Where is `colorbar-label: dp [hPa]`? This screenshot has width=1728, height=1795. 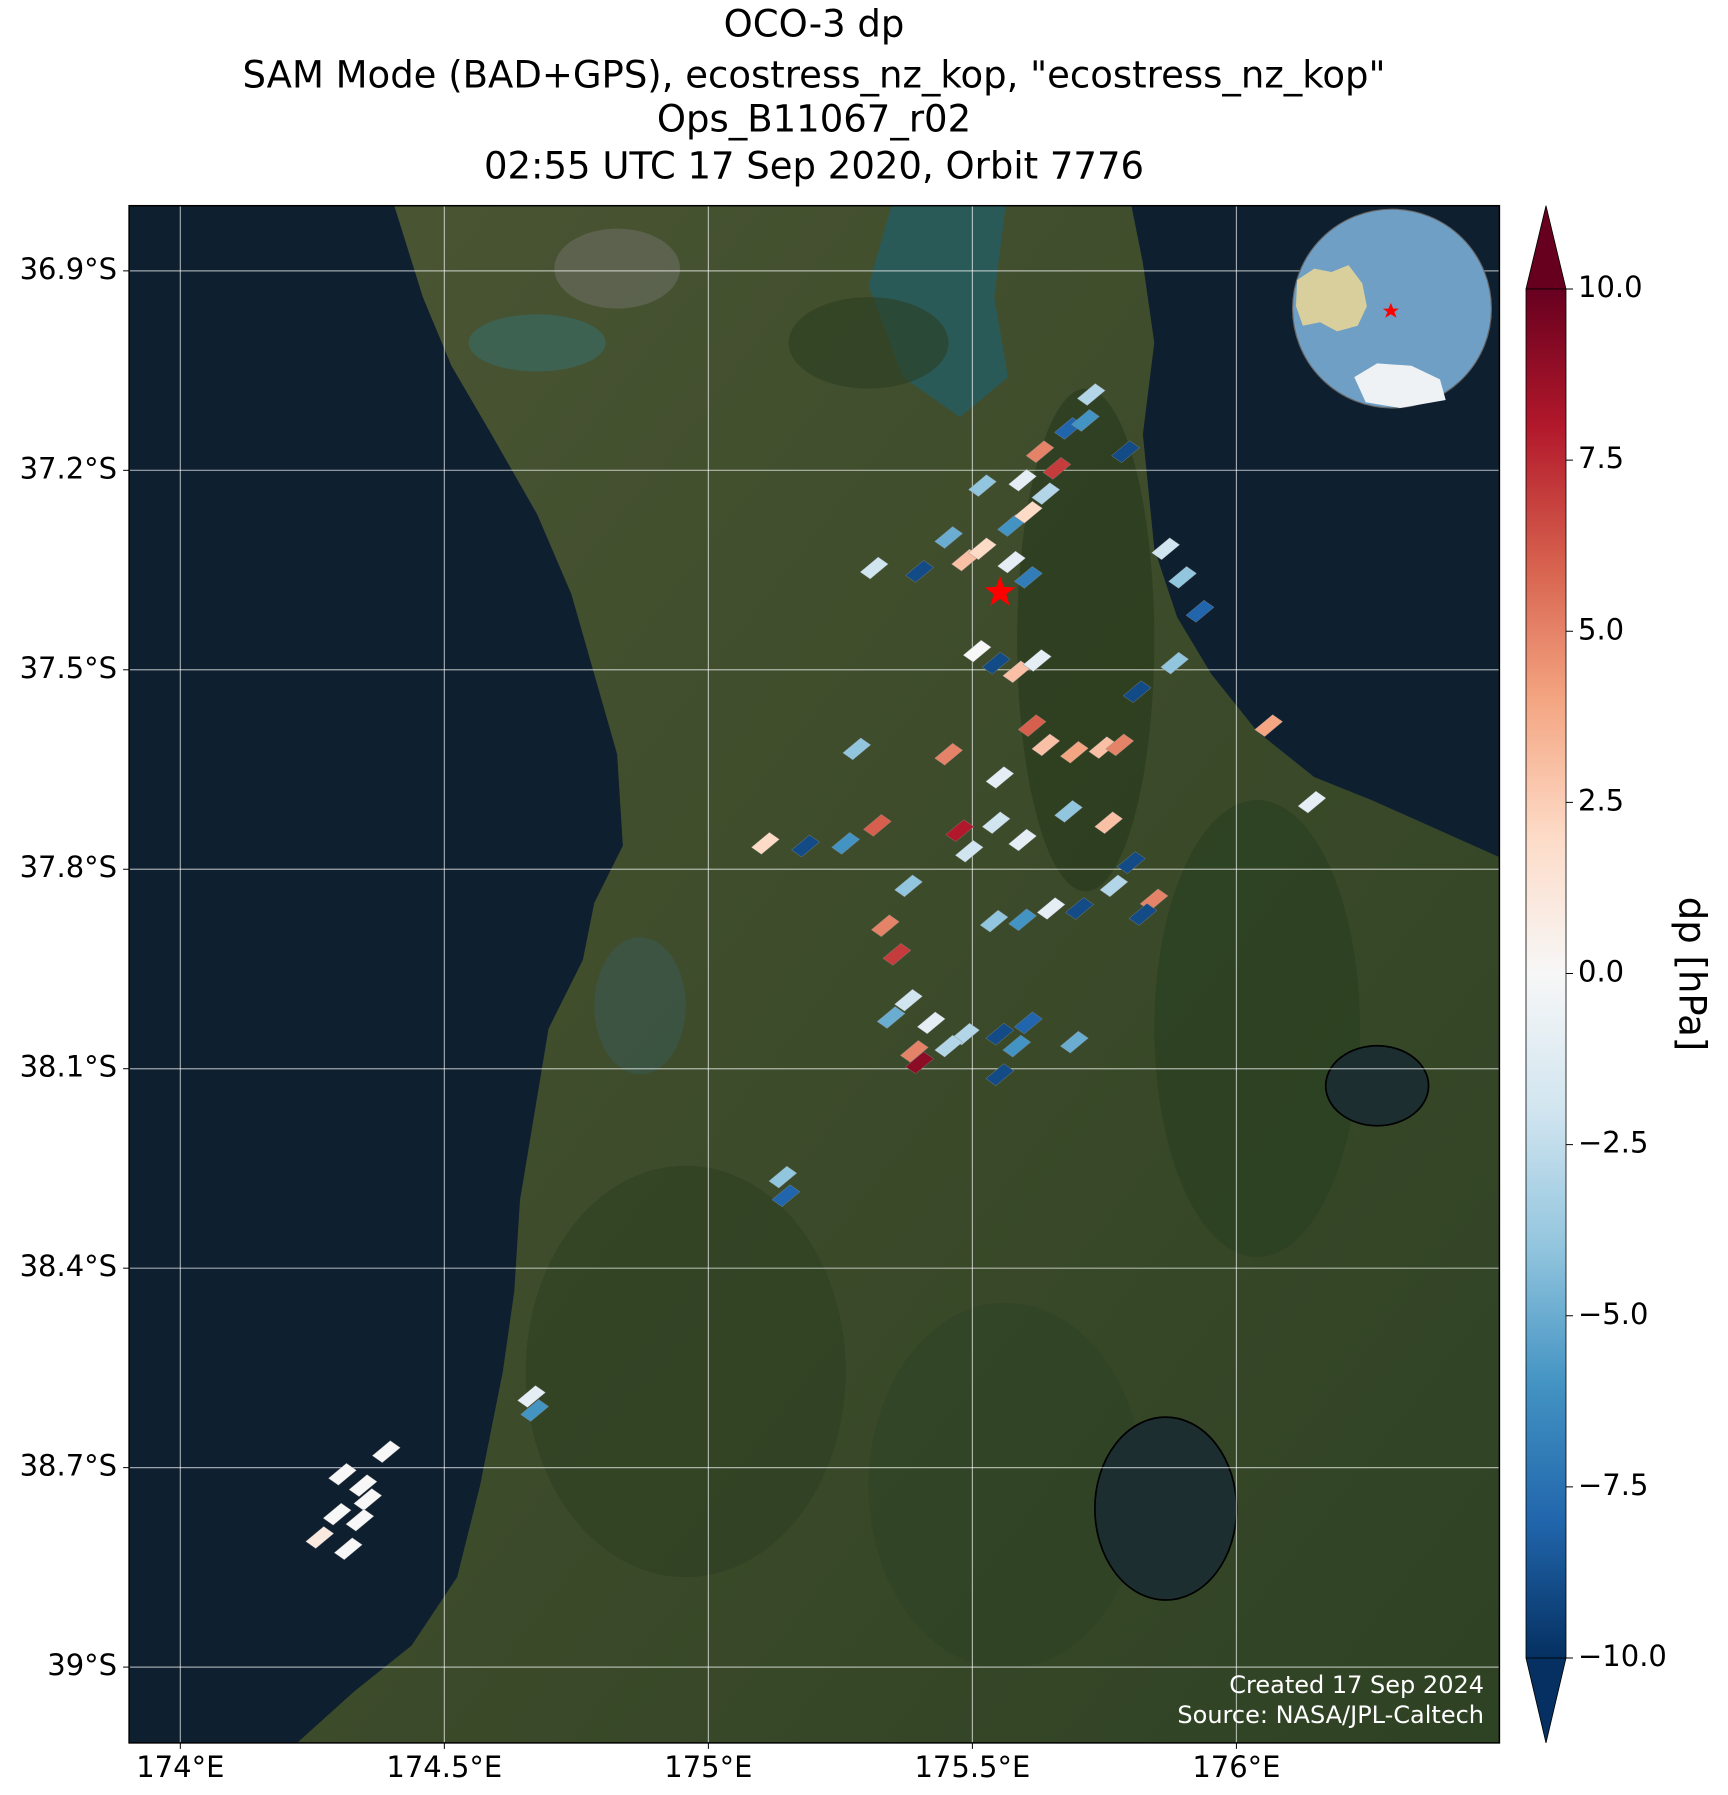
colorbar-label: dp [hPa] is located at coordinates (1692, 974).